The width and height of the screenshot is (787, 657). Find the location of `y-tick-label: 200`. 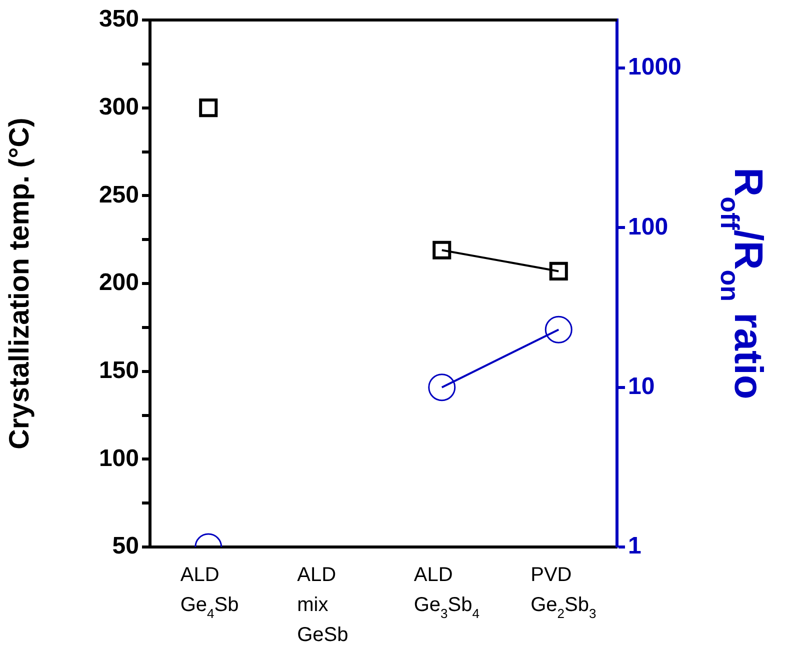

y-tick-label: 200 is located at coordinates (118, 282).